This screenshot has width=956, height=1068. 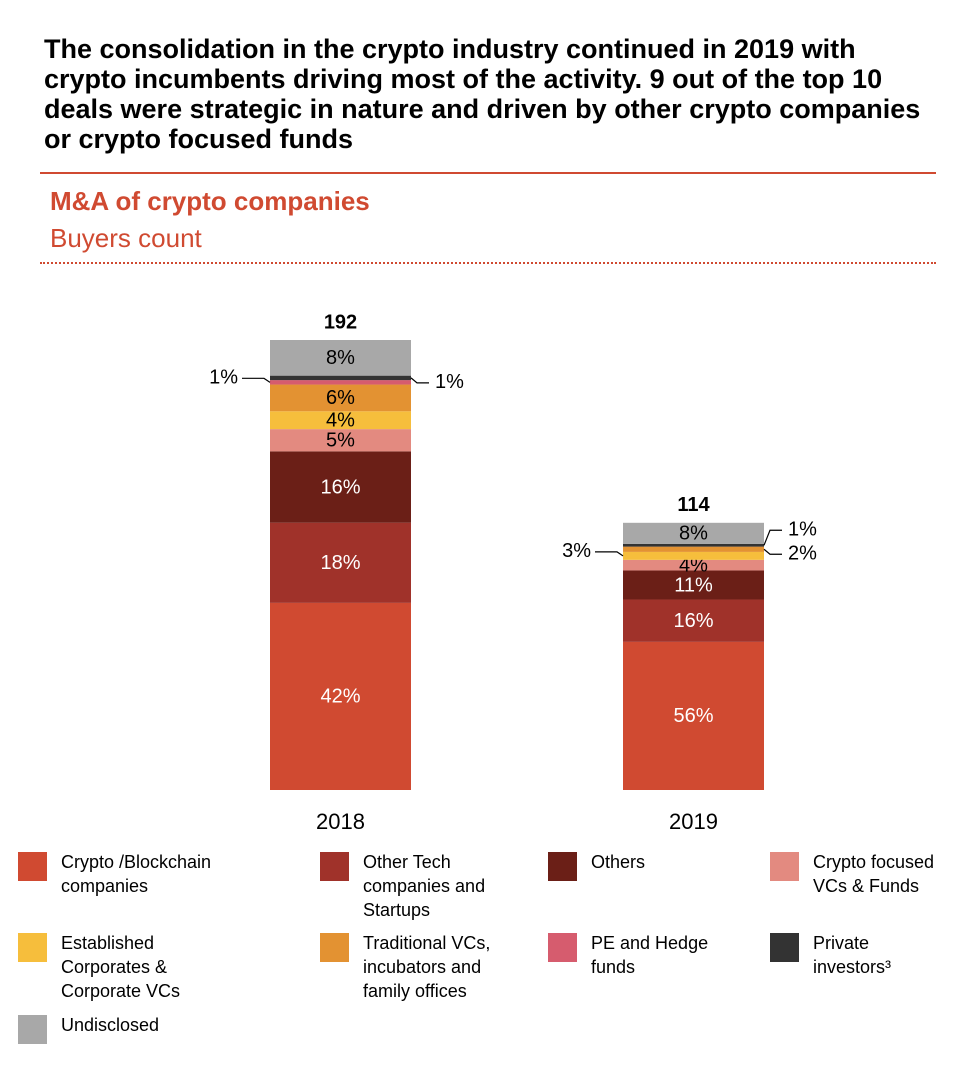 What do you see at coordinates (874, 874) in the screenshot?
I see `legend-label: Crypto focused VCs & Funds` at bounding box center [874, 874].